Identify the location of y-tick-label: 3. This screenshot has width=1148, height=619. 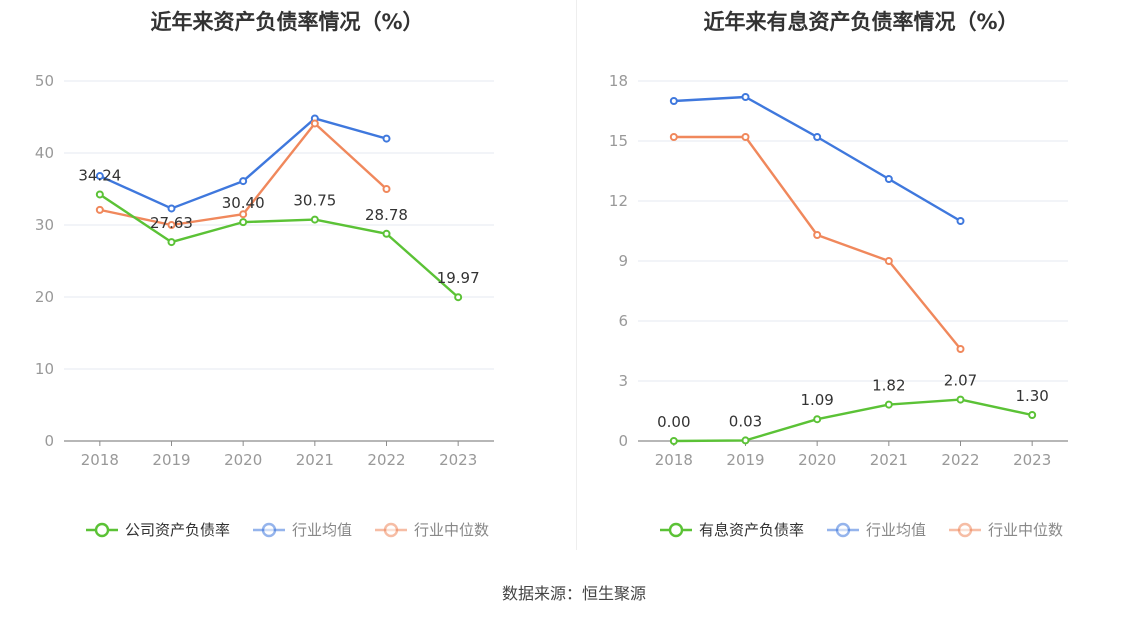
(623, 381).